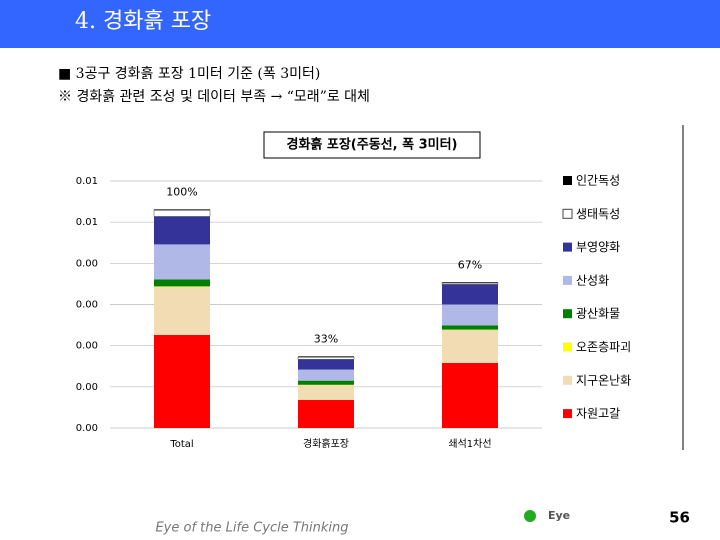 The width and height of the screenshot is (720, 540). Describe the element at coordinates (326, 443) in the screenshot. I see `x-tick-label: 경화흙포장` at that location.